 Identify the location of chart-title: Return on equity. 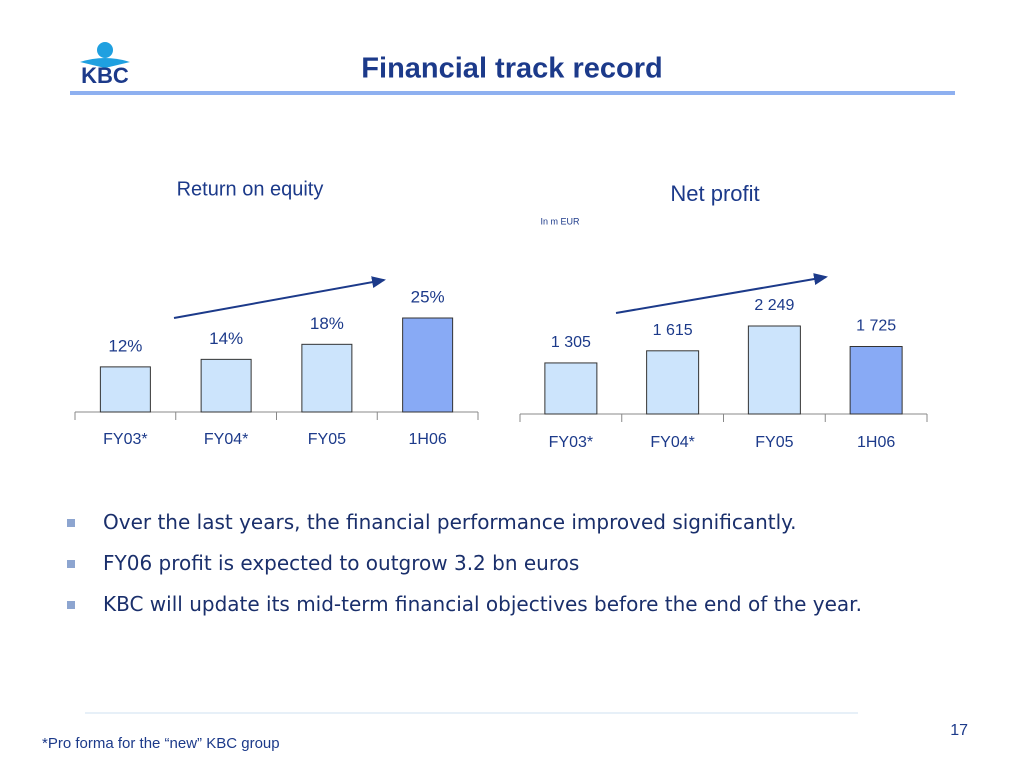
(250, 189).